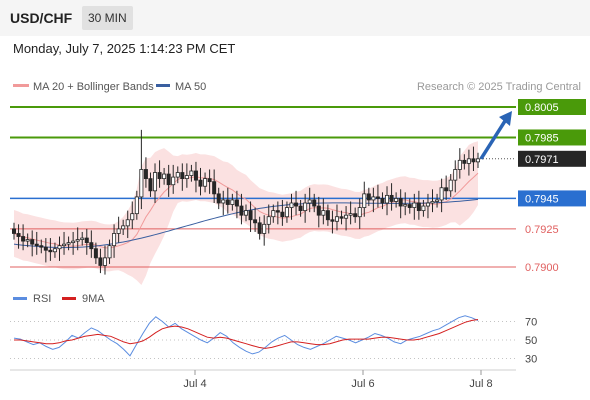  What do you see at coordinates (21, 85) in the screenshot?
I see `ma20-legend-swatch` at bounding box center [21, 85].